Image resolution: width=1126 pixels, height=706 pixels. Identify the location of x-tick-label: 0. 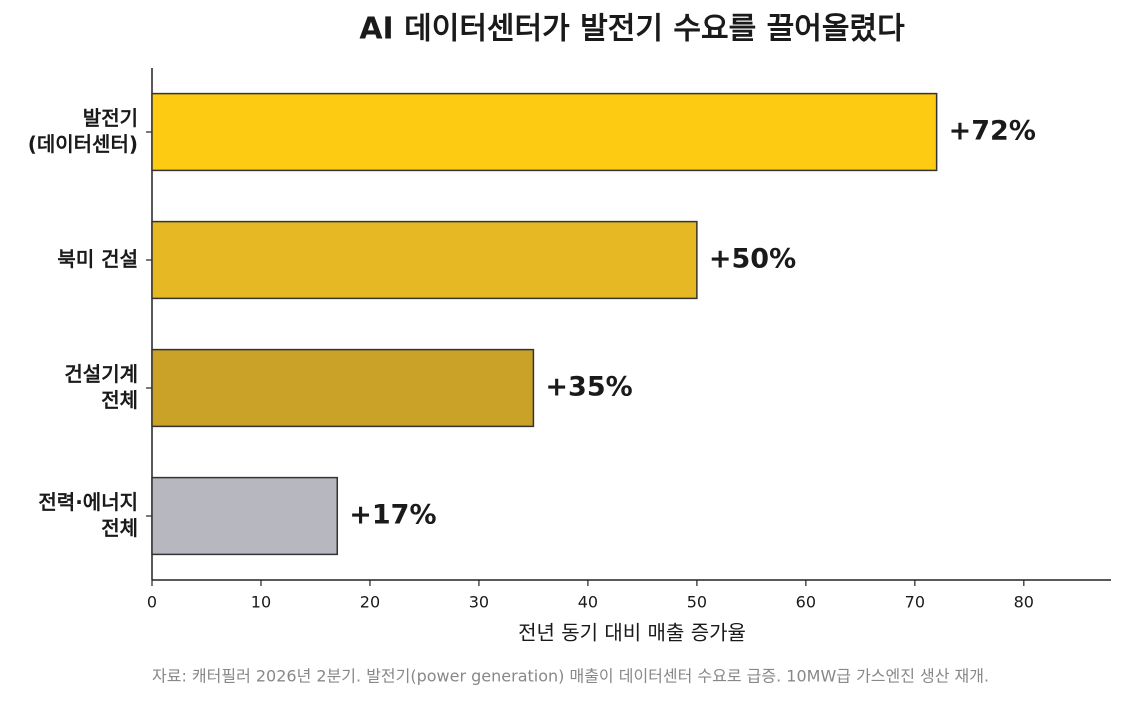
(152, 602).